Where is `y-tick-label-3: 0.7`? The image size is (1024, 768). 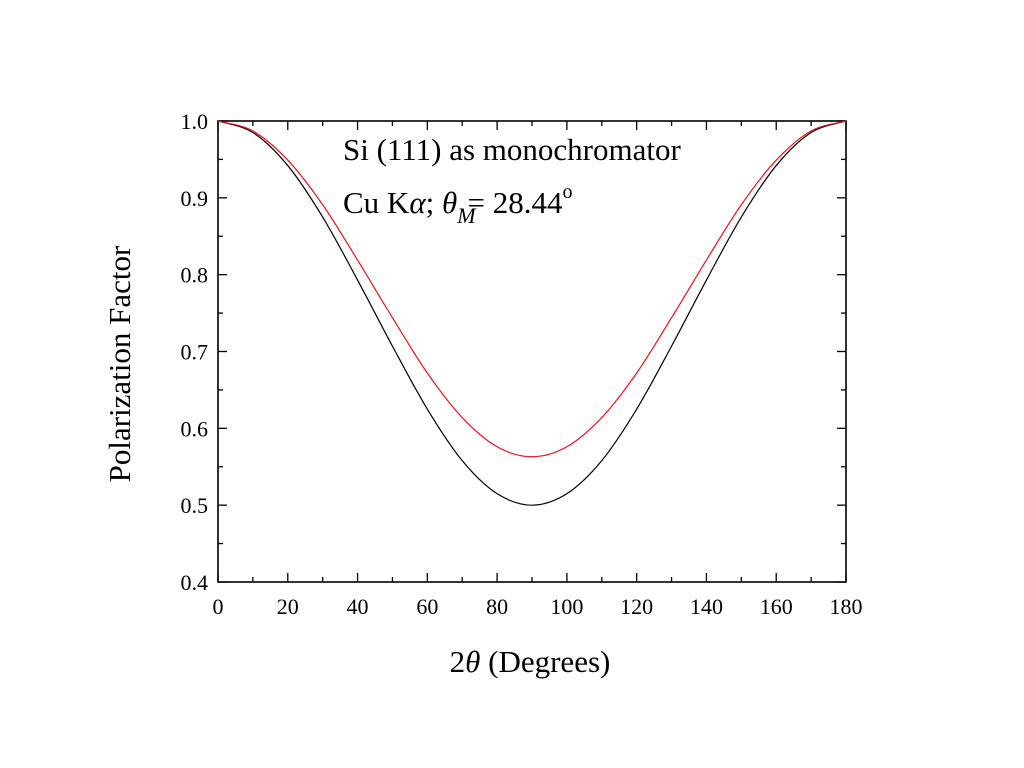 y-tick-label-3: 0.7 is located at coordinates (195, 352).